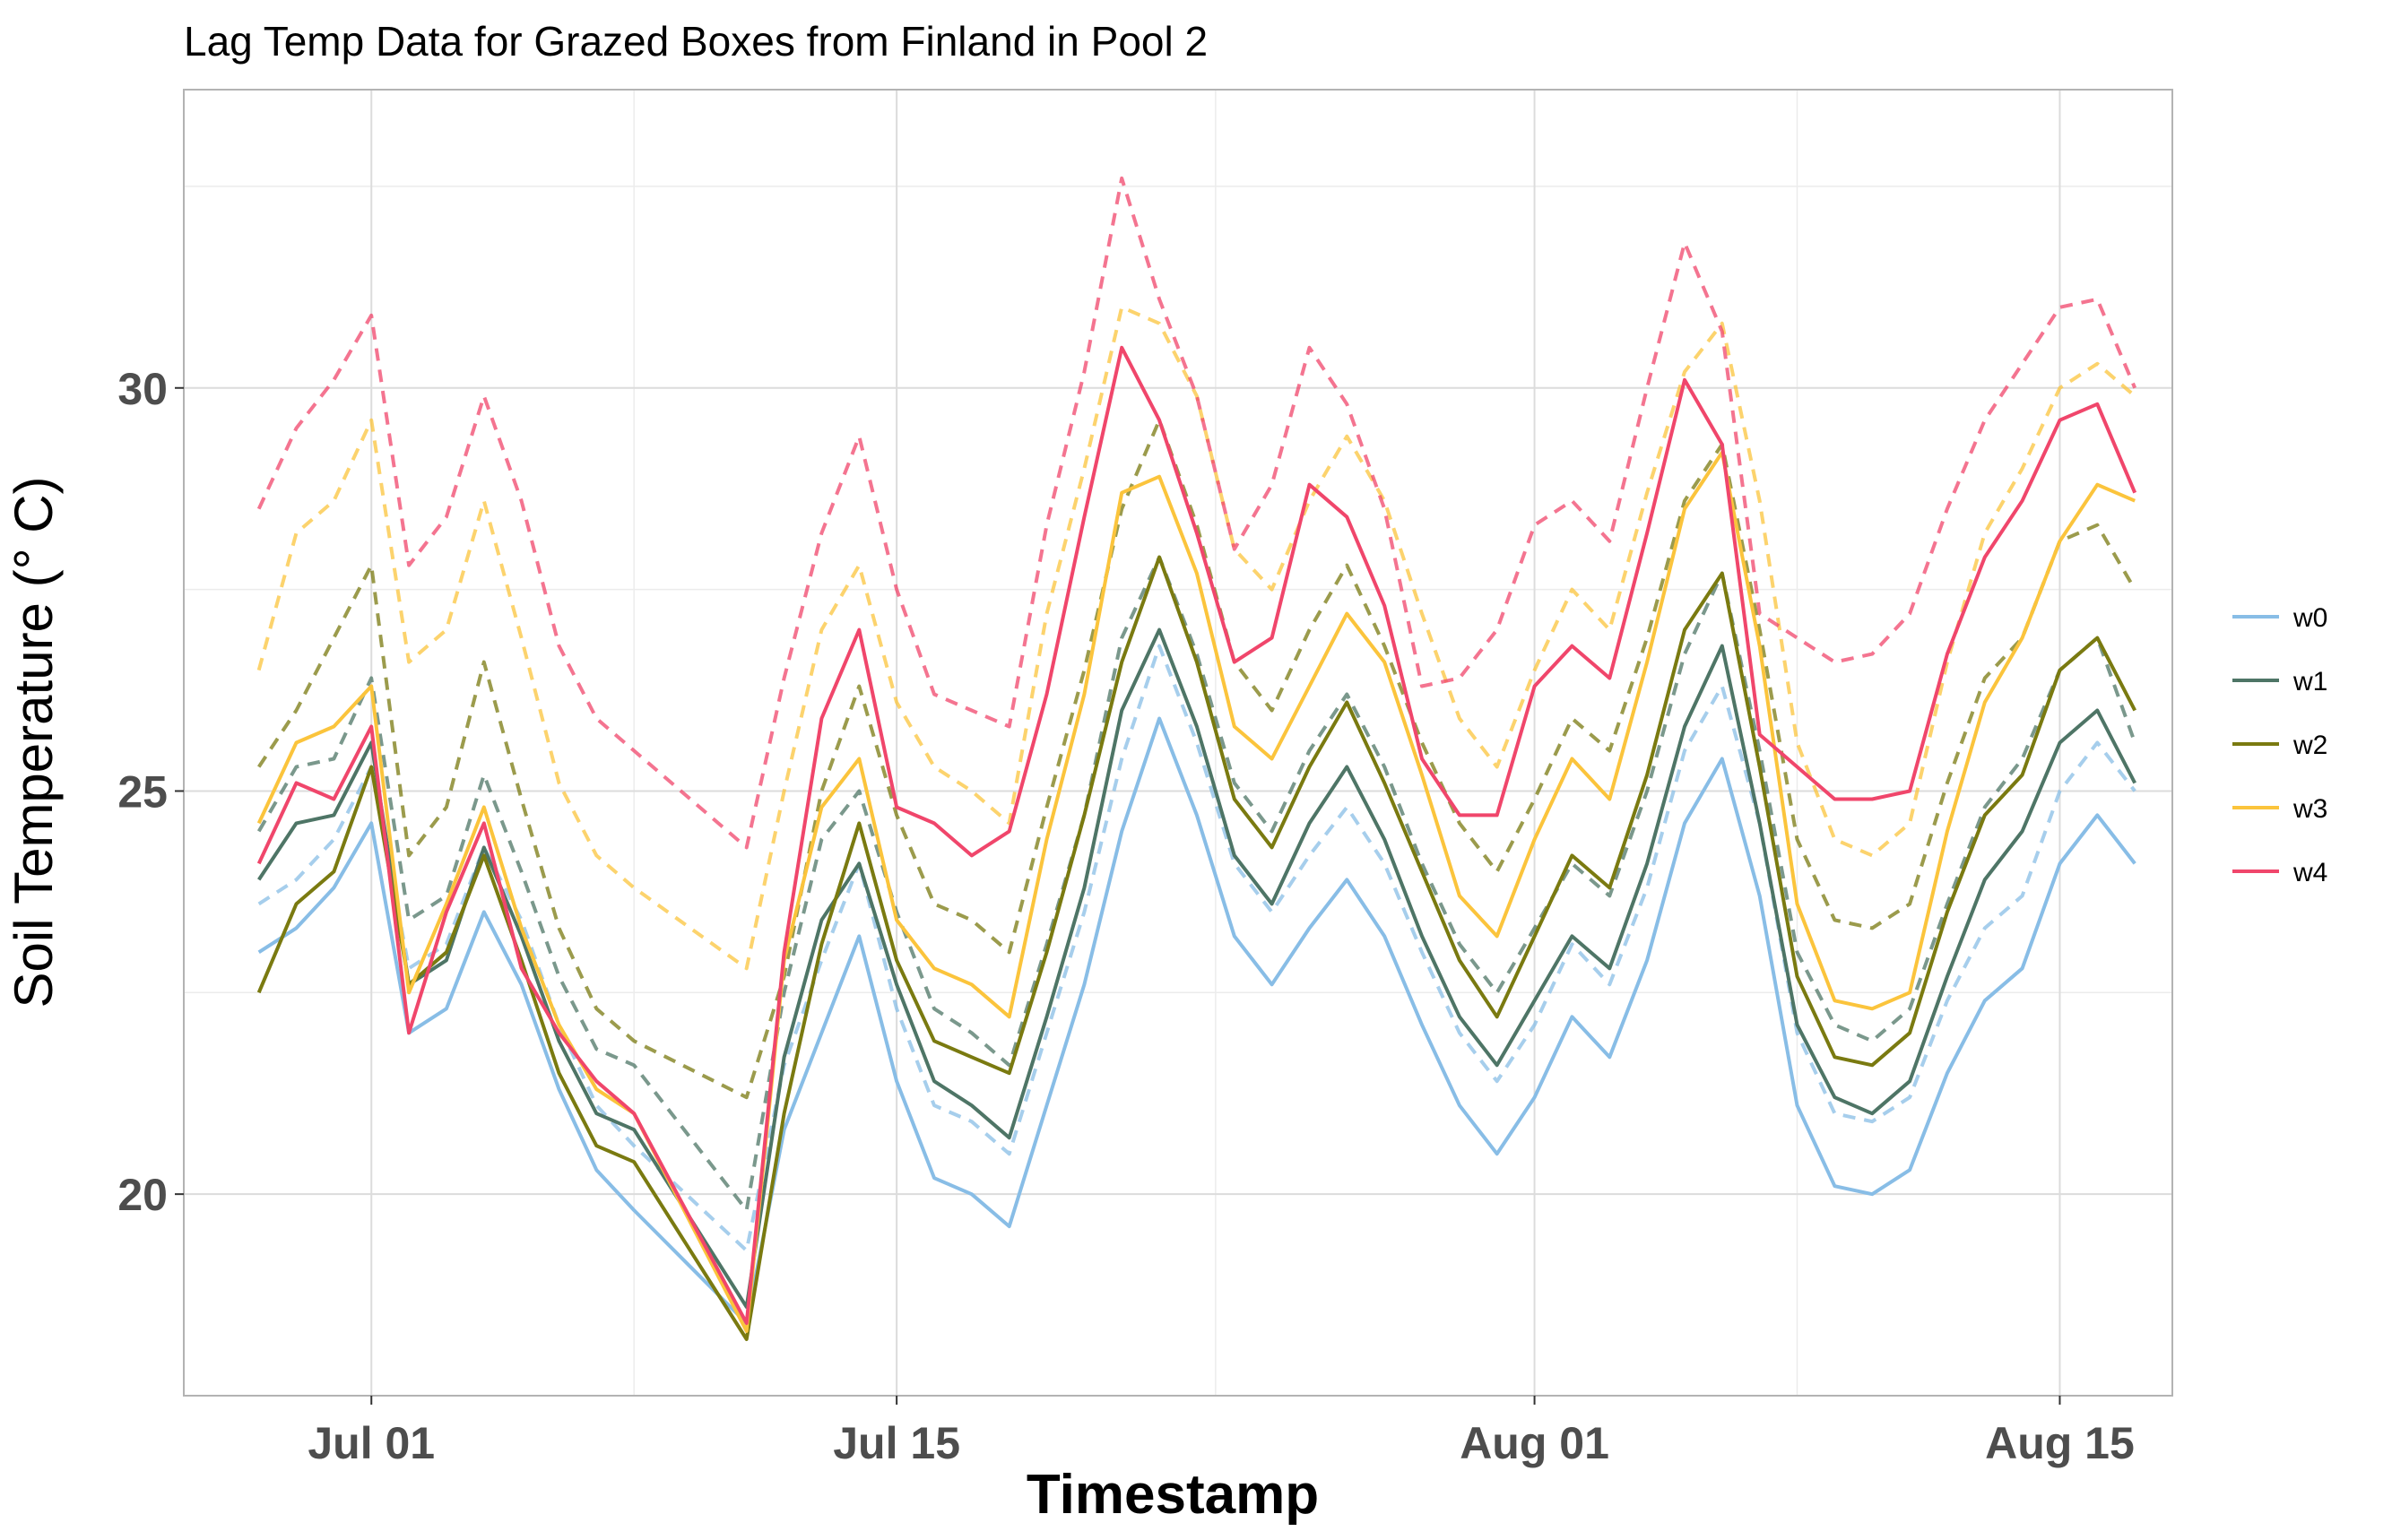 The height and width of the screenshot is (1540, 2392). Describe the element at coordinates (34, 742) in the screenshot. I see `y-axis-label: Soil Temperature (° C)` at that location.